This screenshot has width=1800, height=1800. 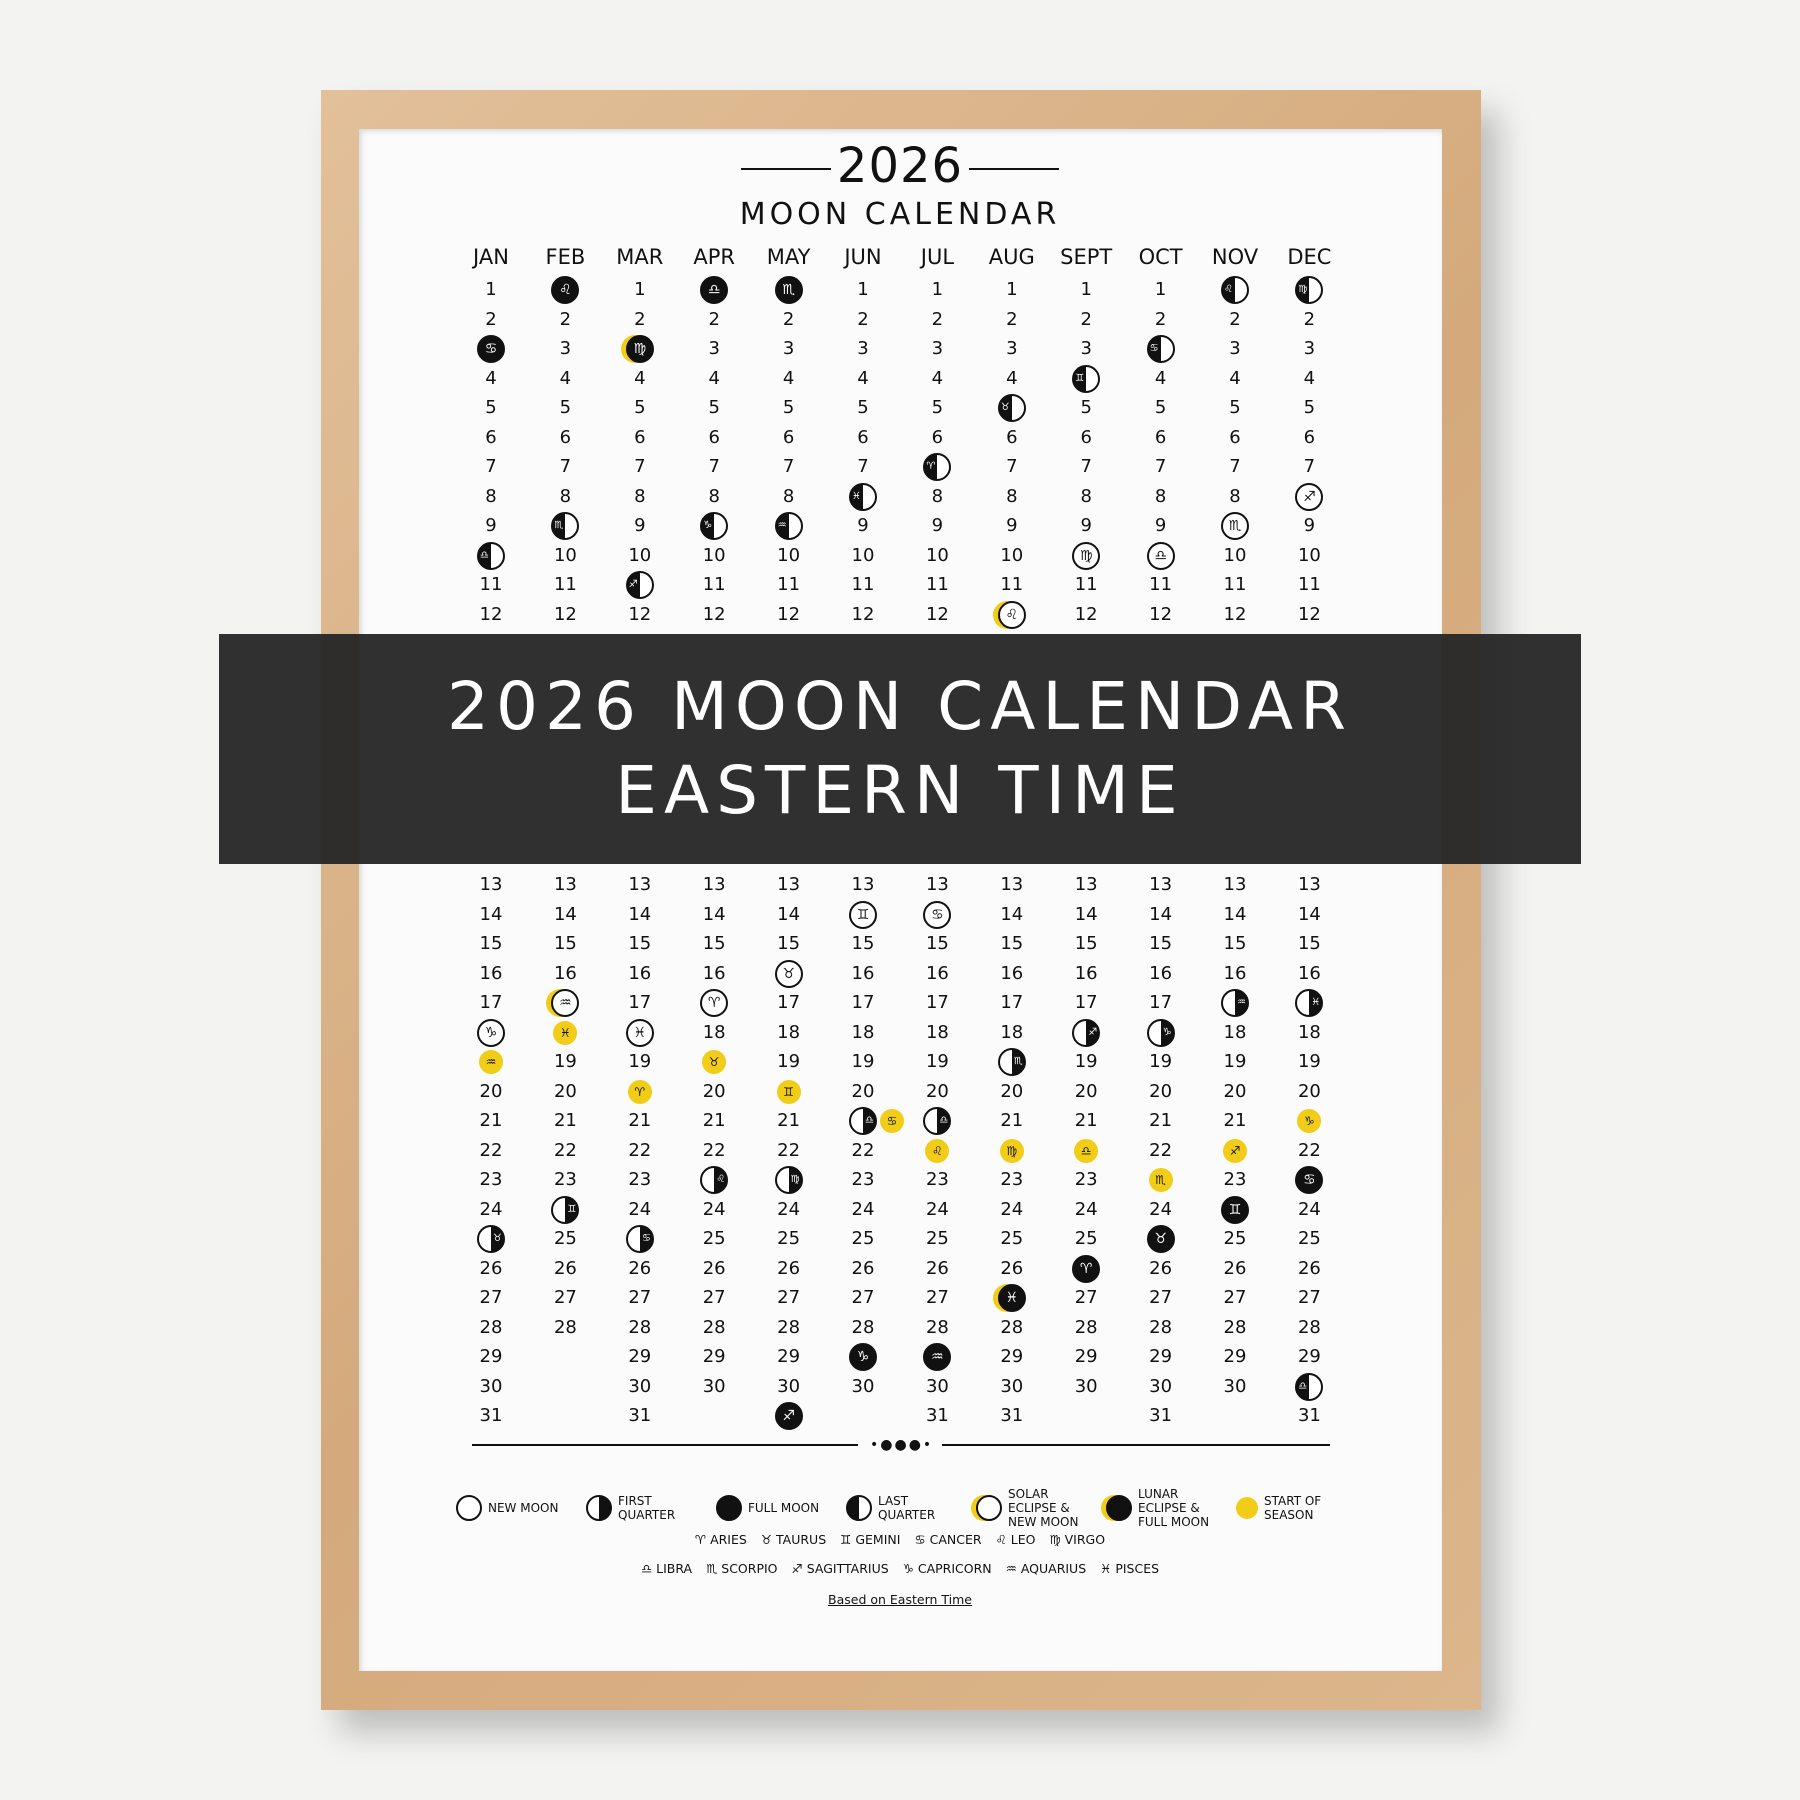 What do you see at coordinates (937, 1238) in the screenshot?
I see `day-number: 25` at bounding box center [937, 1238].